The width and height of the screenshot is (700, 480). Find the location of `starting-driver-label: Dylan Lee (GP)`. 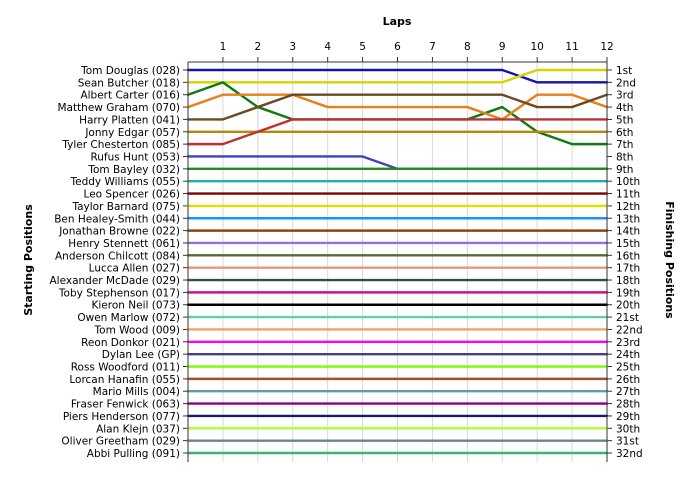

starting-driver-label: Dylan Lee (GP) is located at coordinates (141, 355).